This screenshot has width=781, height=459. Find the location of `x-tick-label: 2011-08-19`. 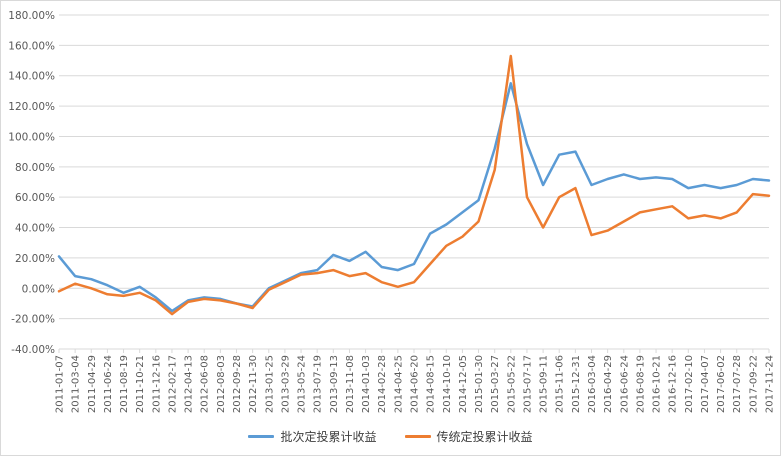

x-tick-label: 2011-08-19 is located at coordinates (124, 384).